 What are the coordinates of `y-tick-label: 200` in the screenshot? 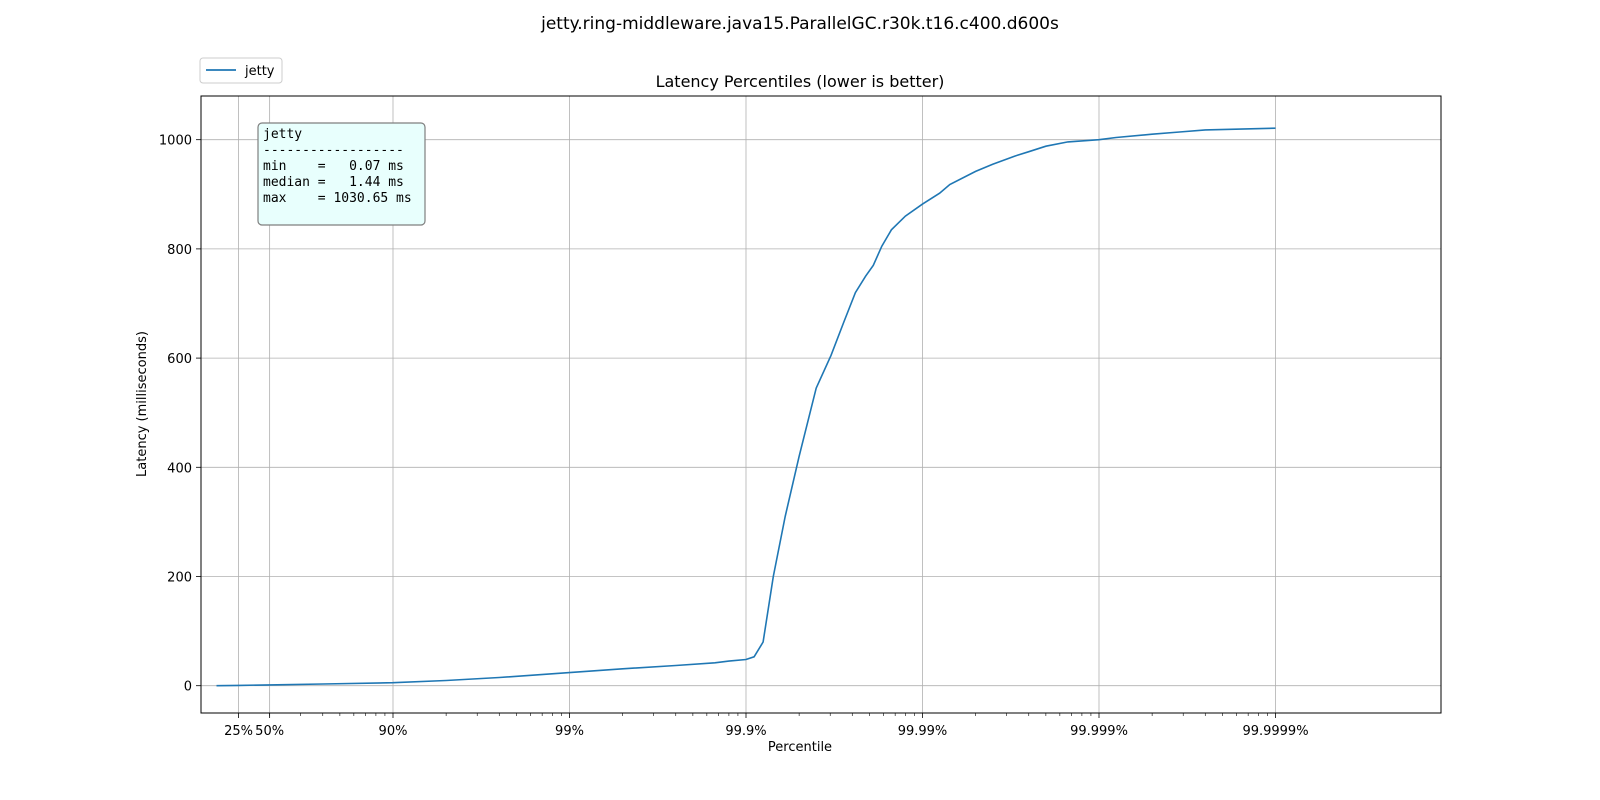 It's located at (179, 577).